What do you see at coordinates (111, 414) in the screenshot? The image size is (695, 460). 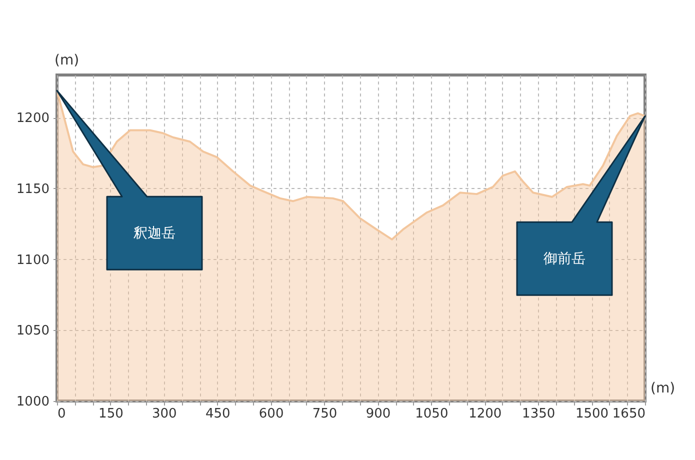 I see `x-tick-label: 150` at bounding box center [111, 414].